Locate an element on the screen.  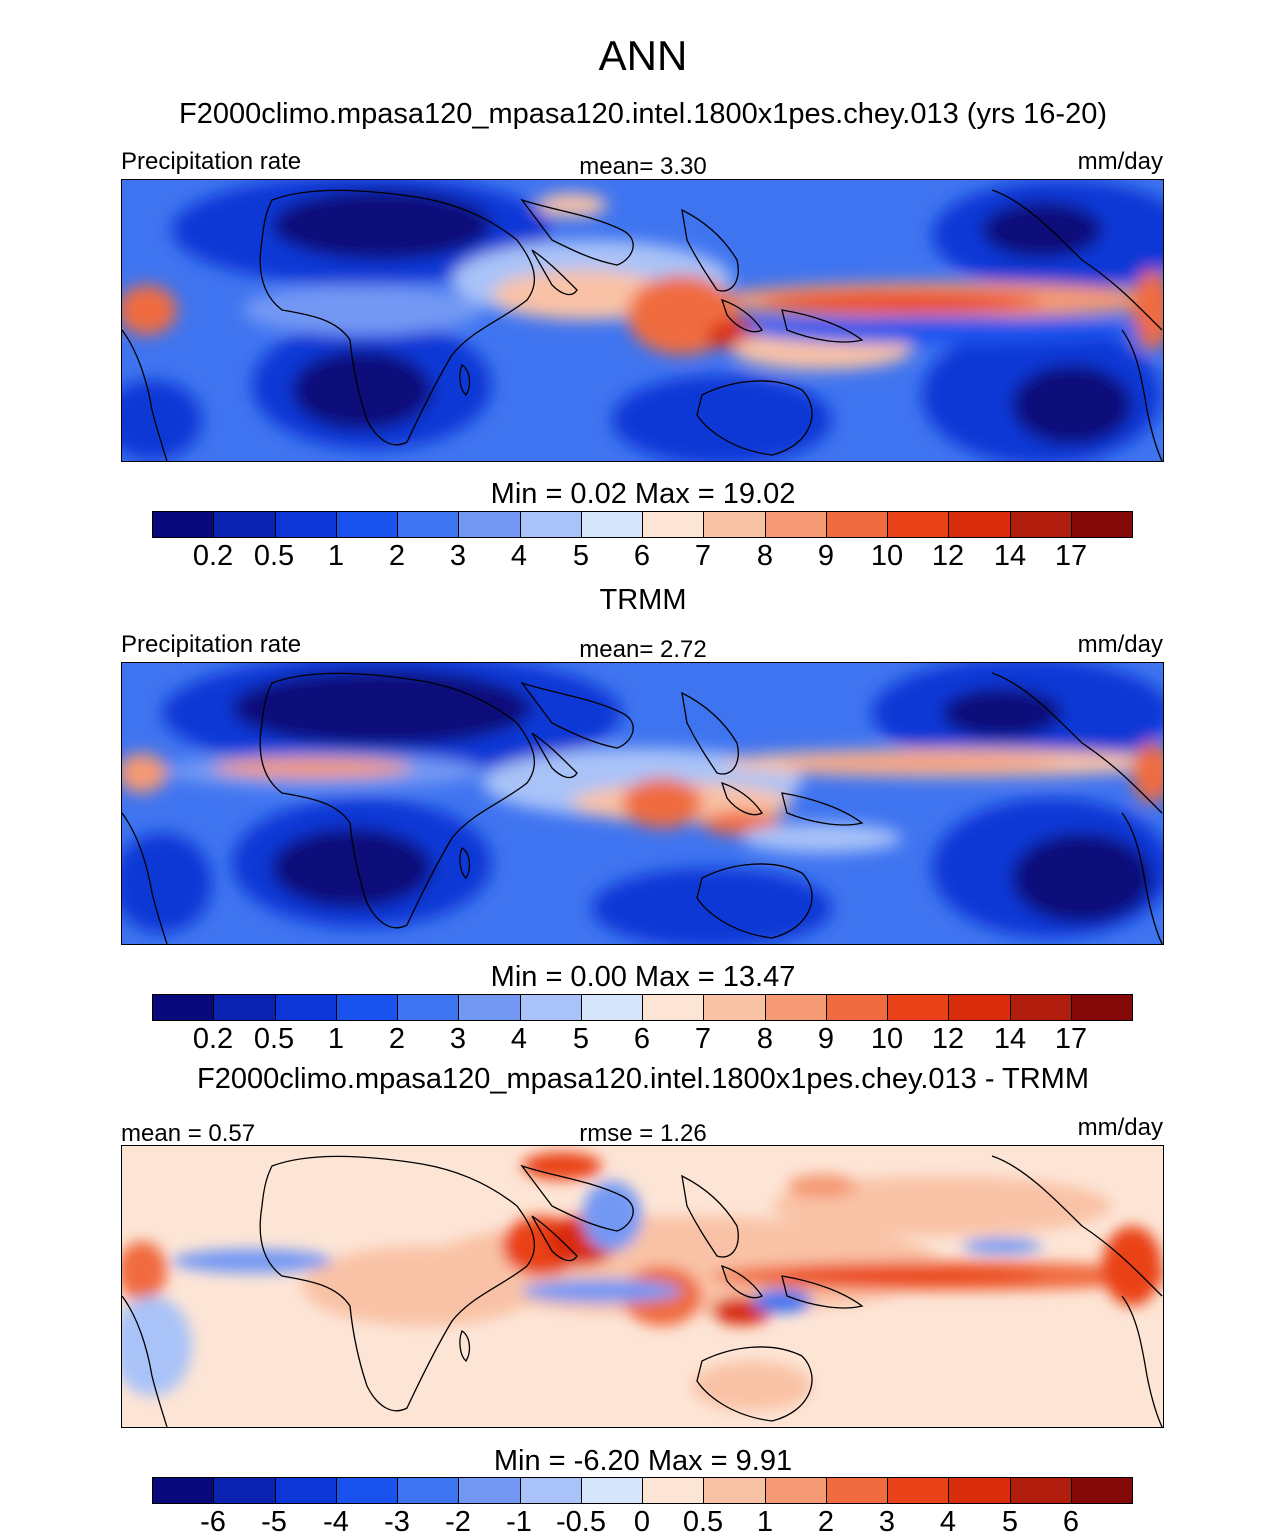
panel-3-rmse: rmse = 1.26 is located at coordinates (643, 1133).